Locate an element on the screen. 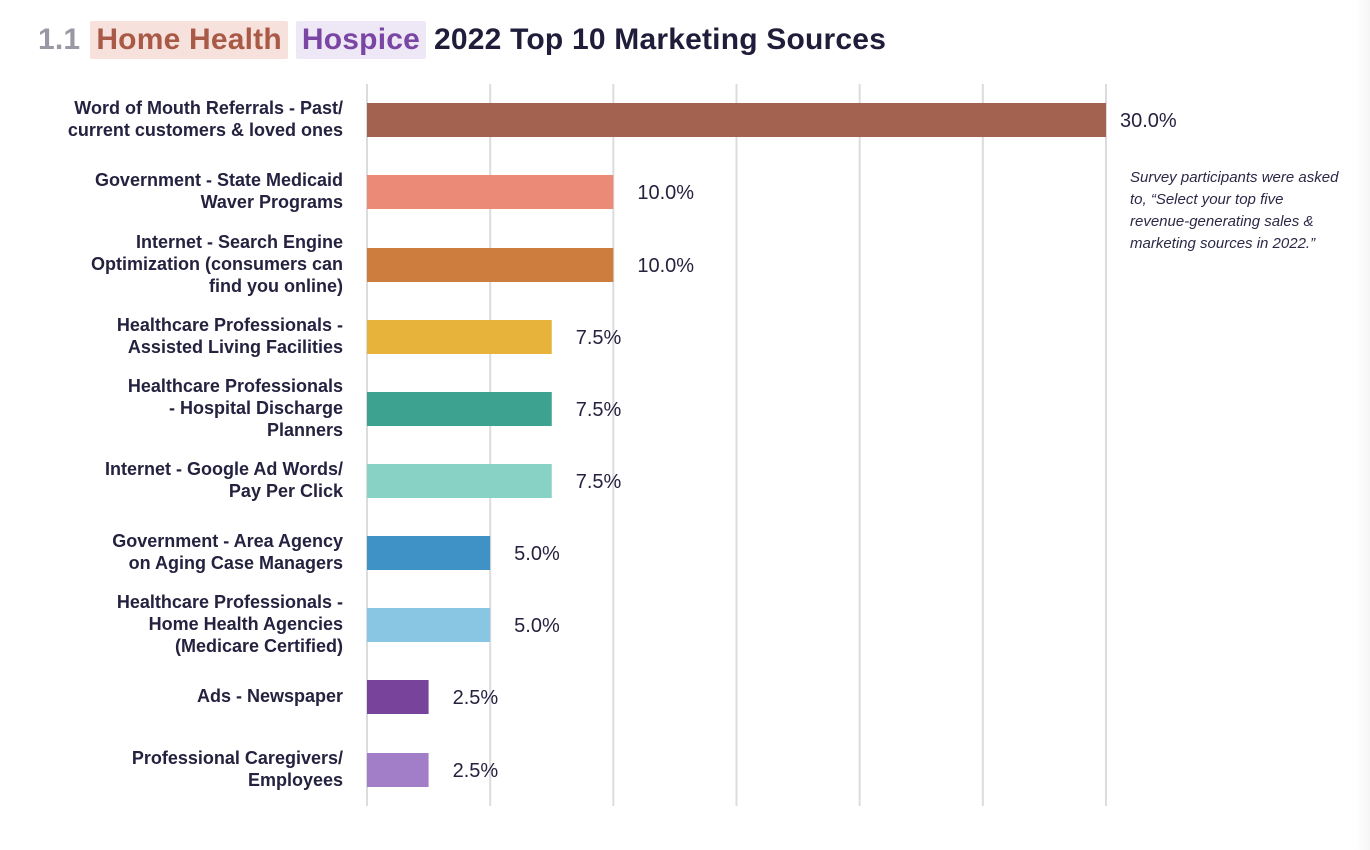 This screenshot has width=1370, height=850. title-text: 2022 Top 10 Marketing Sources is located at coordinates (660, 39).